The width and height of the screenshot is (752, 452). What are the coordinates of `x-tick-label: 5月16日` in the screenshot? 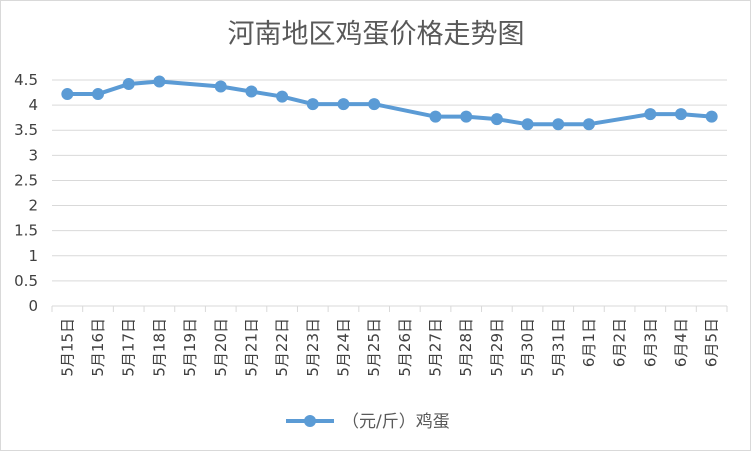 It's located at (98, 347).